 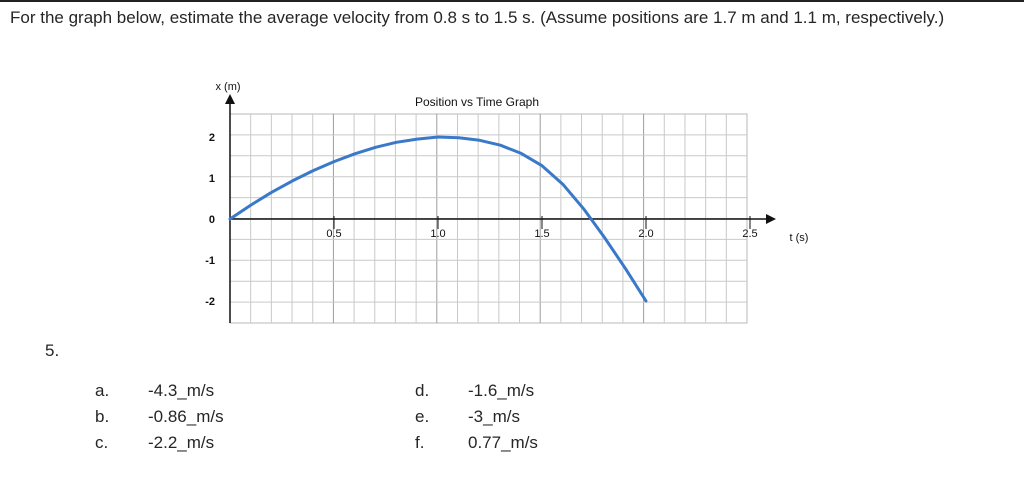 What do you see at coordinates (227, 87) in the screenshot?
I see `y-axis-label: x (m)` at bounding box center [227, 87].